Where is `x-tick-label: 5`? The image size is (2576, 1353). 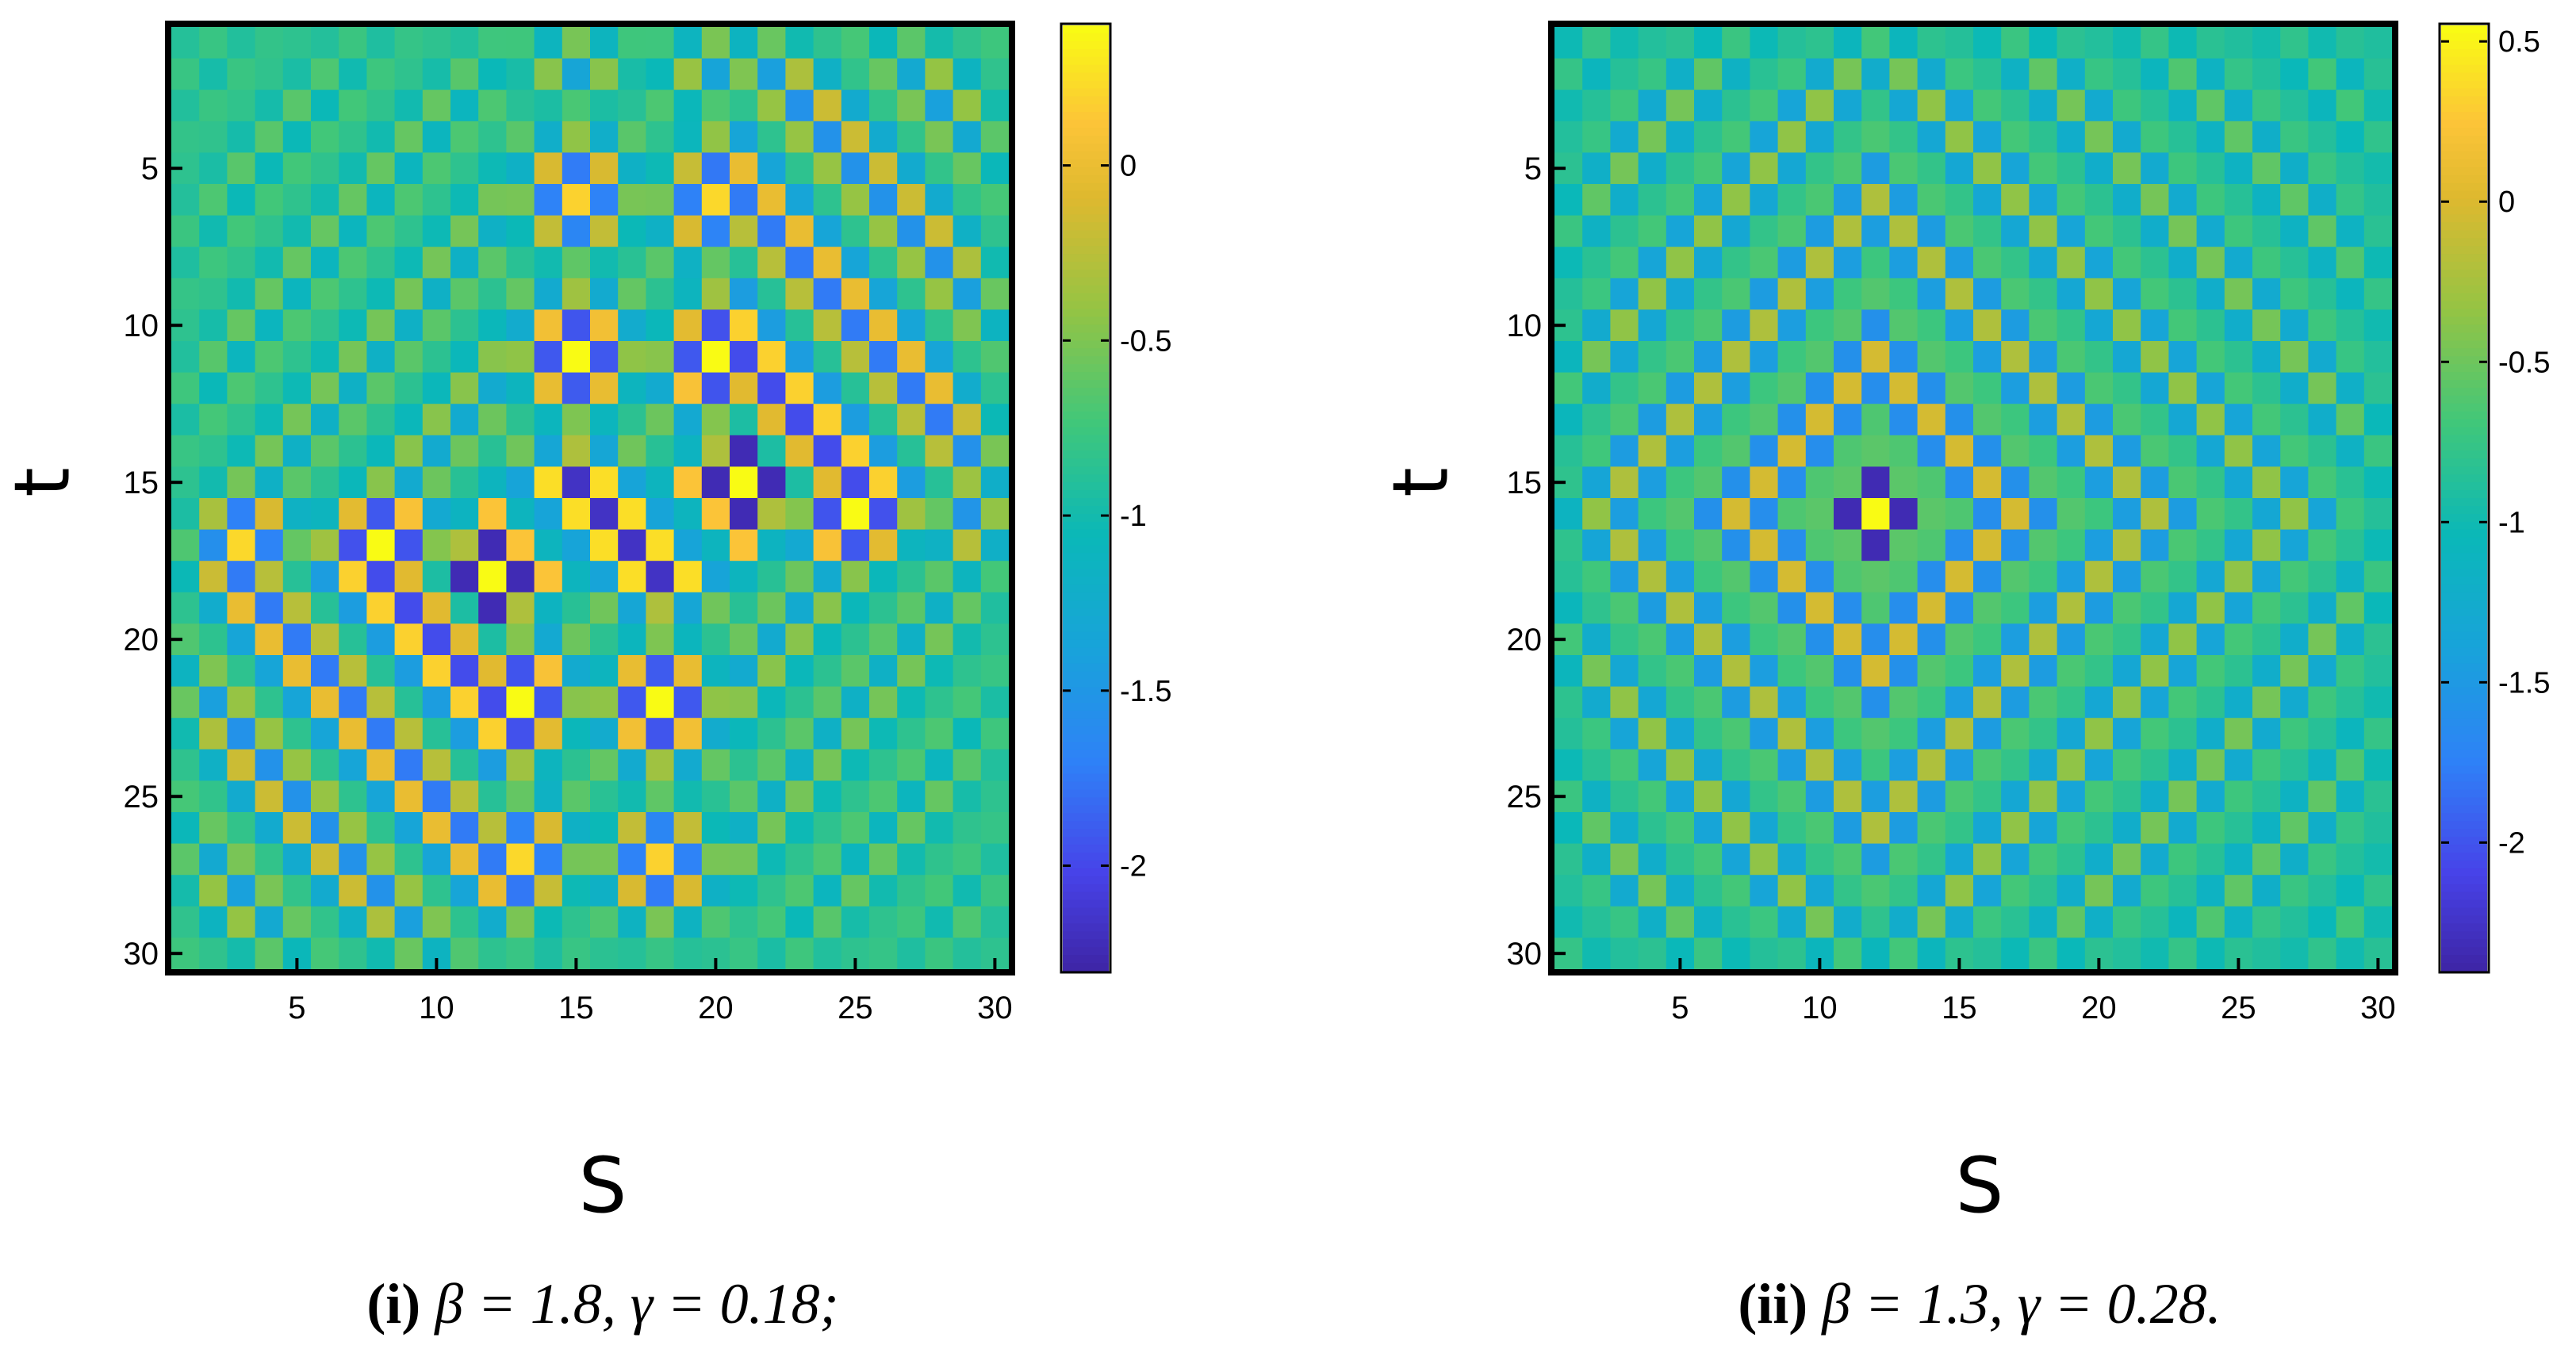 x-tick-label: 5 is located at coordinates (297, 1008).